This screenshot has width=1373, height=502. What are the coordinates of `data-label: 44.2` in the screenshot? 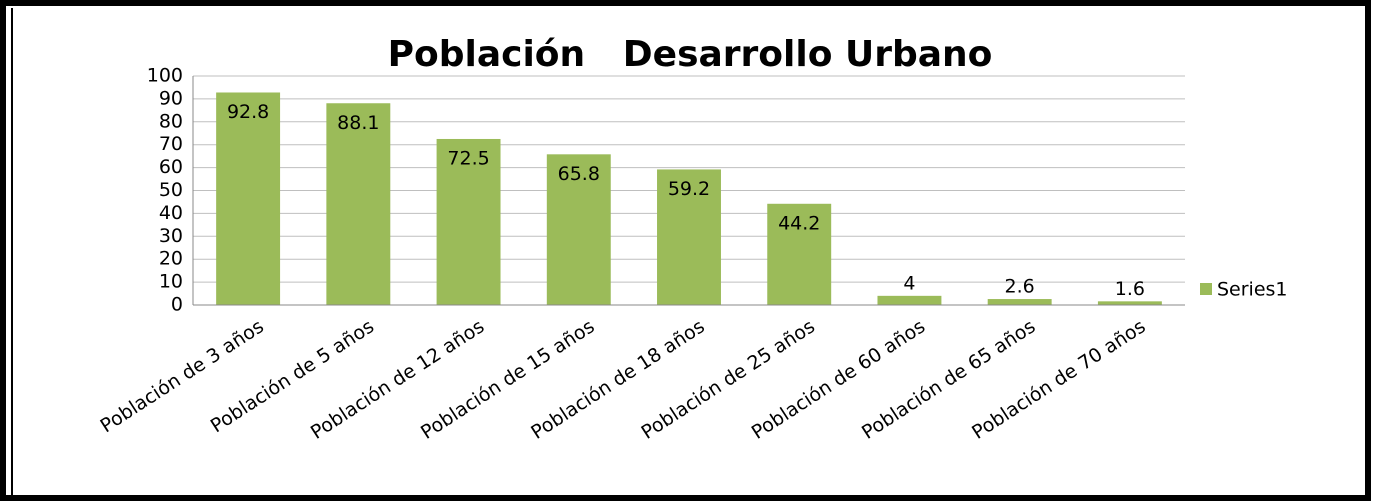 It's located at (799, 223).